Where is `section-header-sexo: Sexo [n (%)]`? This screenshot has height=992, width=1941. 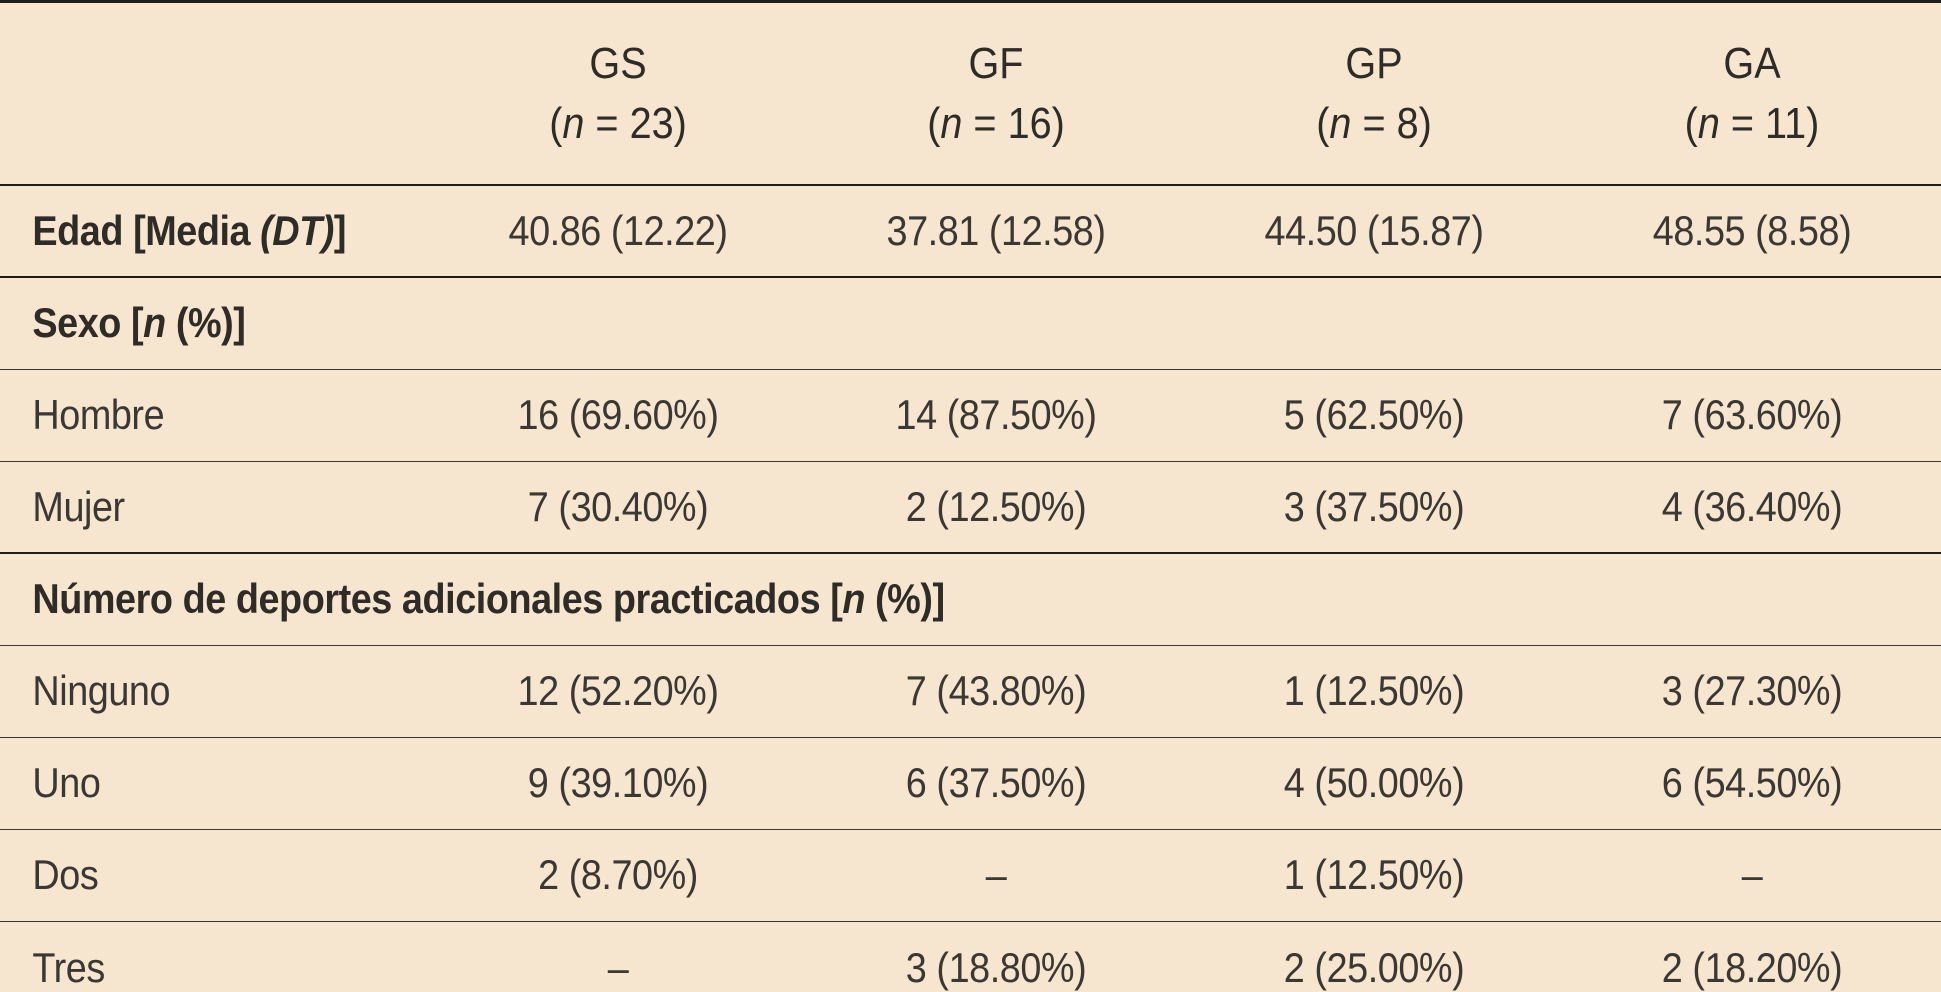 section-header-sexo: Sexo [n (%)] is located at coordinates (970, 324).